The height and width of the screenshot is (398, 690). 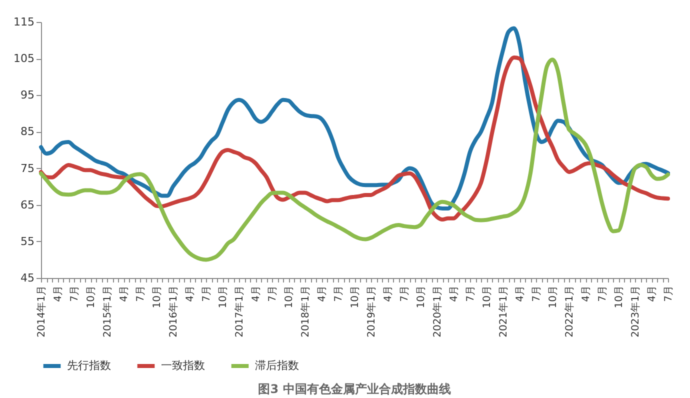 What do you see at coordinates (27, 241) in the screenshot?
I see `y-tick-label: 55` at bounding box center [27, 241].